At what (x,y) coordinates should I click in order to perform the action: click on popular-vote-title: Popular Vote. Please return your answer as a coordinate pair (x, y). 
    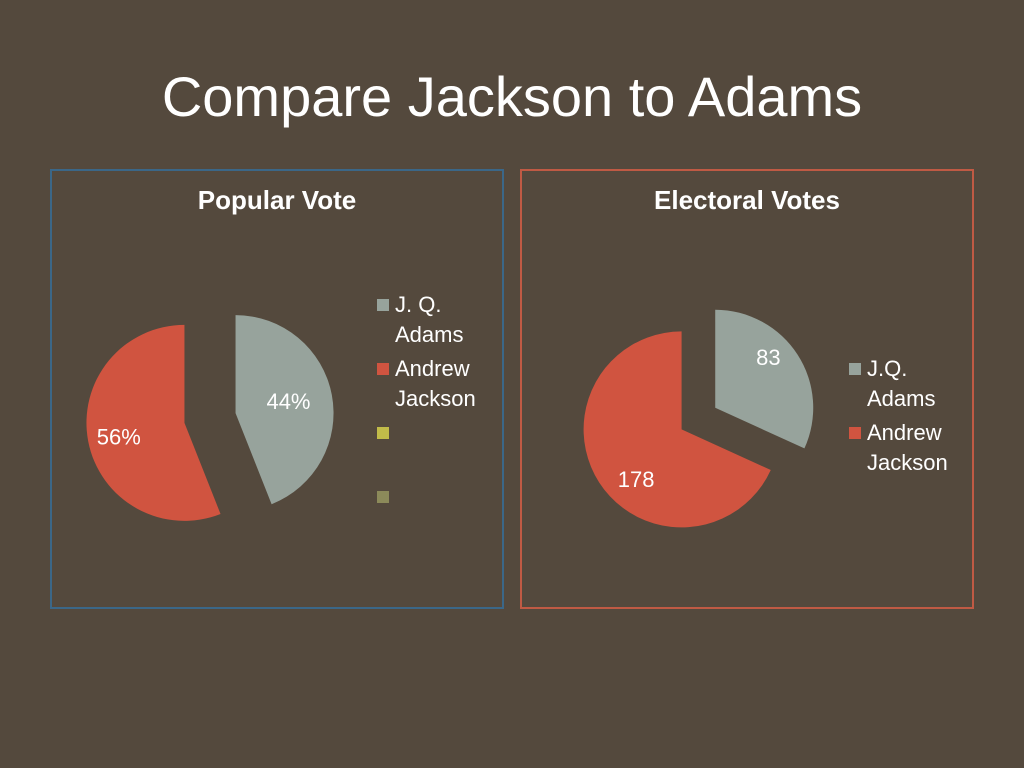
    Looking at the image, I should click on (277, 200).